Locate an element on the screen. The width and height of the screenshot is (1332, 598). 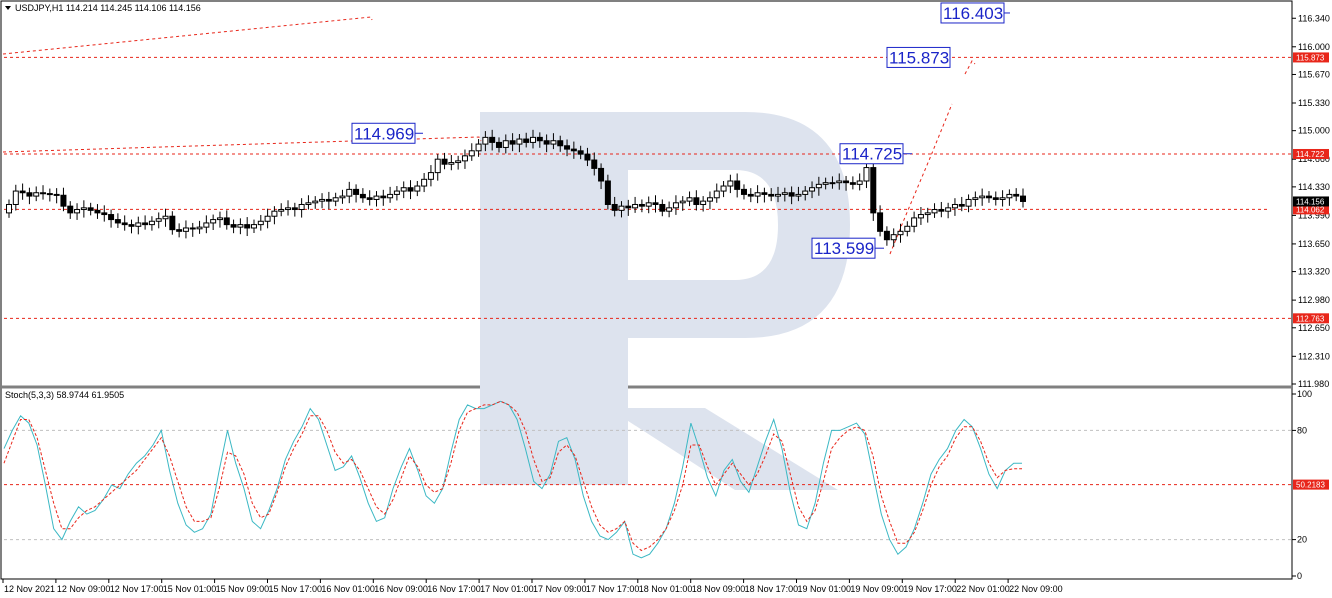
time-tick-label: 15 Nov 01:00 is located at coordinates (190, 589).